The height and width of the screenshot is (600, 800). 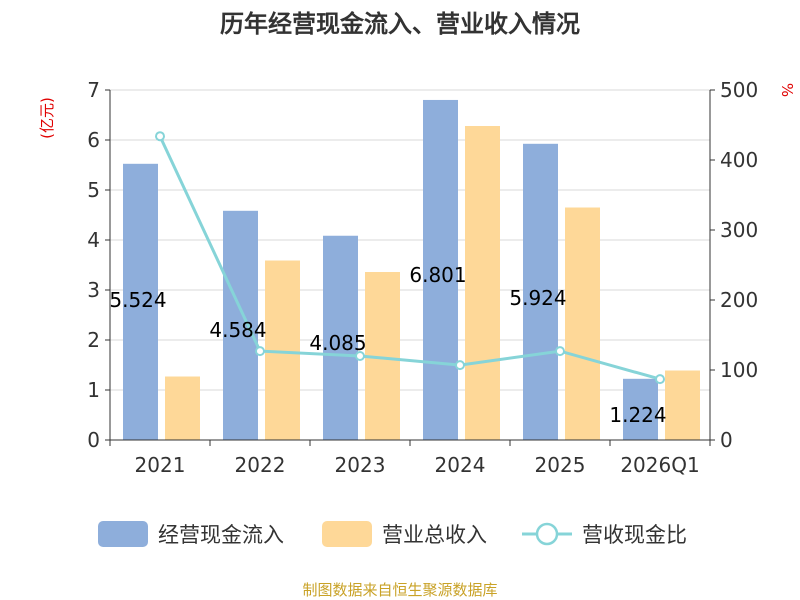 I want to click on legend-label-ratio: 营收现金比, so click(x=634, y=535).